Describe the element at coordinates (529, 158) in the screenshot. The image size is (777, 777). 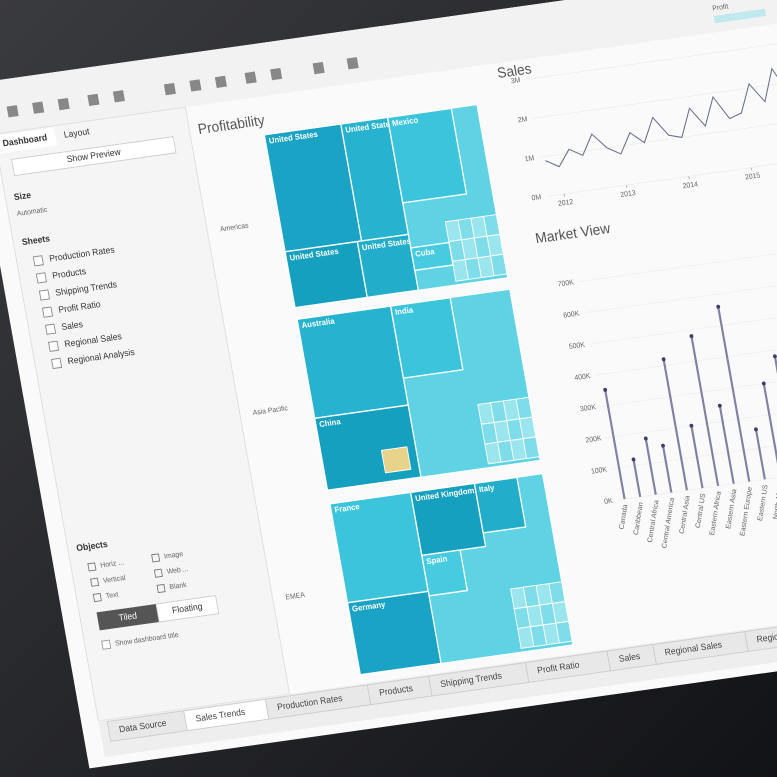
I see `y-tick-label: 1M` at that location.